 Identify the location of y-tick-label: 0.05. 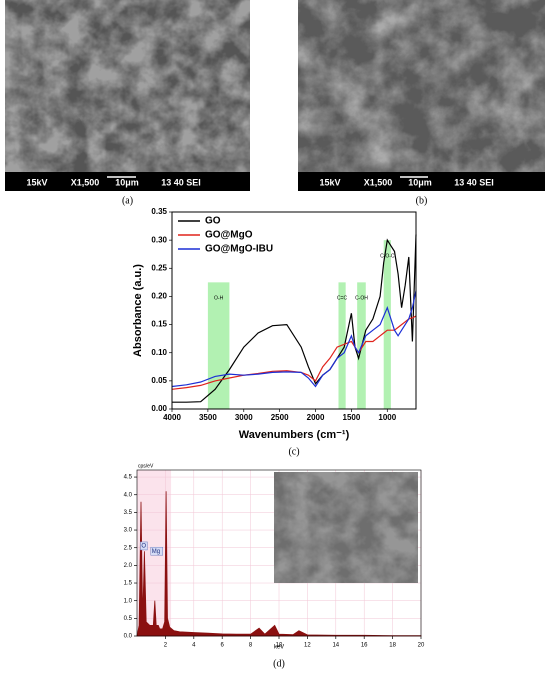
(159, 380).